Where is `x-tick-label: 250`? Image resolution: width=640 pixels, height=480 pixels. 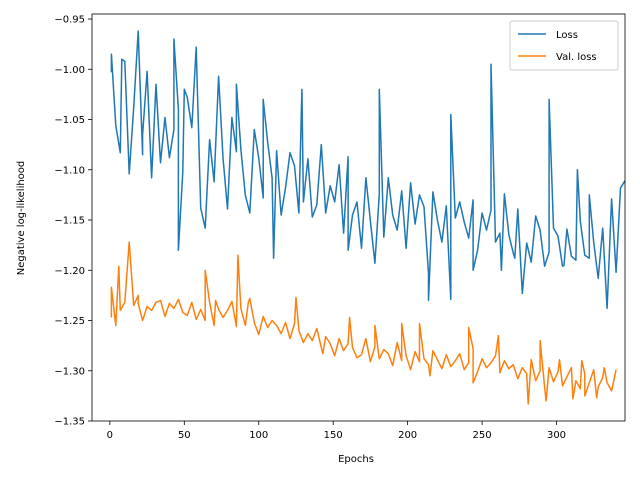
x-tick-label: 250 is located at coordinates (482, 435).